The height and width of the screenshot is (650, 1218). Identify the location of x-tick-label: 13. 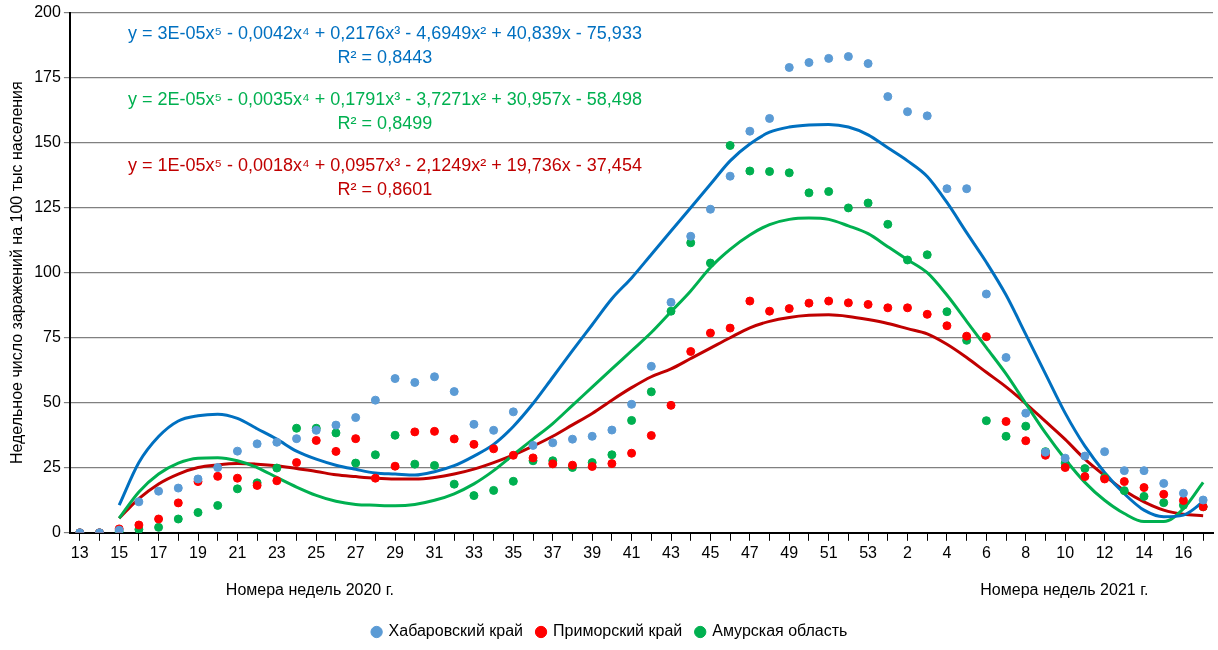
(79, 552).